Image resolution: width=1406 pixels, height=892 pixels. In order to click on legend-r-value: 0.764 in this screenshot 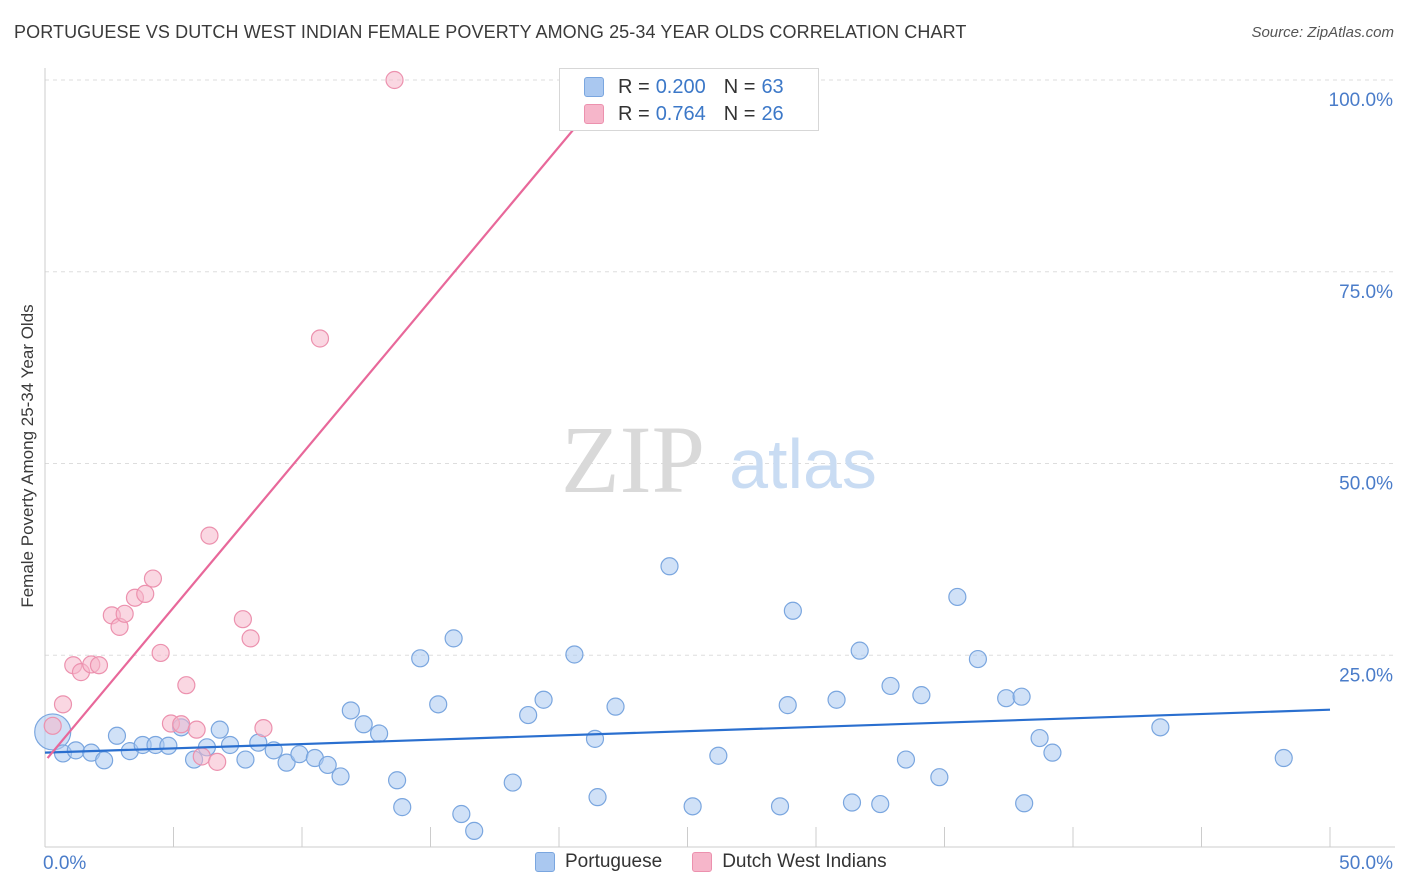, I will do `click(680, 113)`.